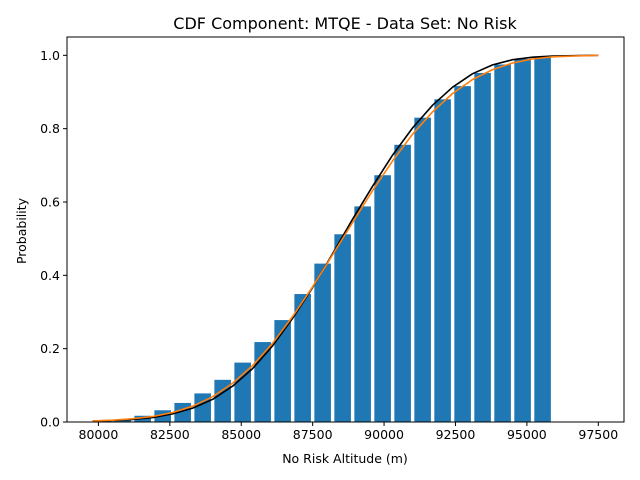 Image resolution: width=640 pixels, height=480 pixels. I want to click on x-tick-label: 82500, so click(170, 434).